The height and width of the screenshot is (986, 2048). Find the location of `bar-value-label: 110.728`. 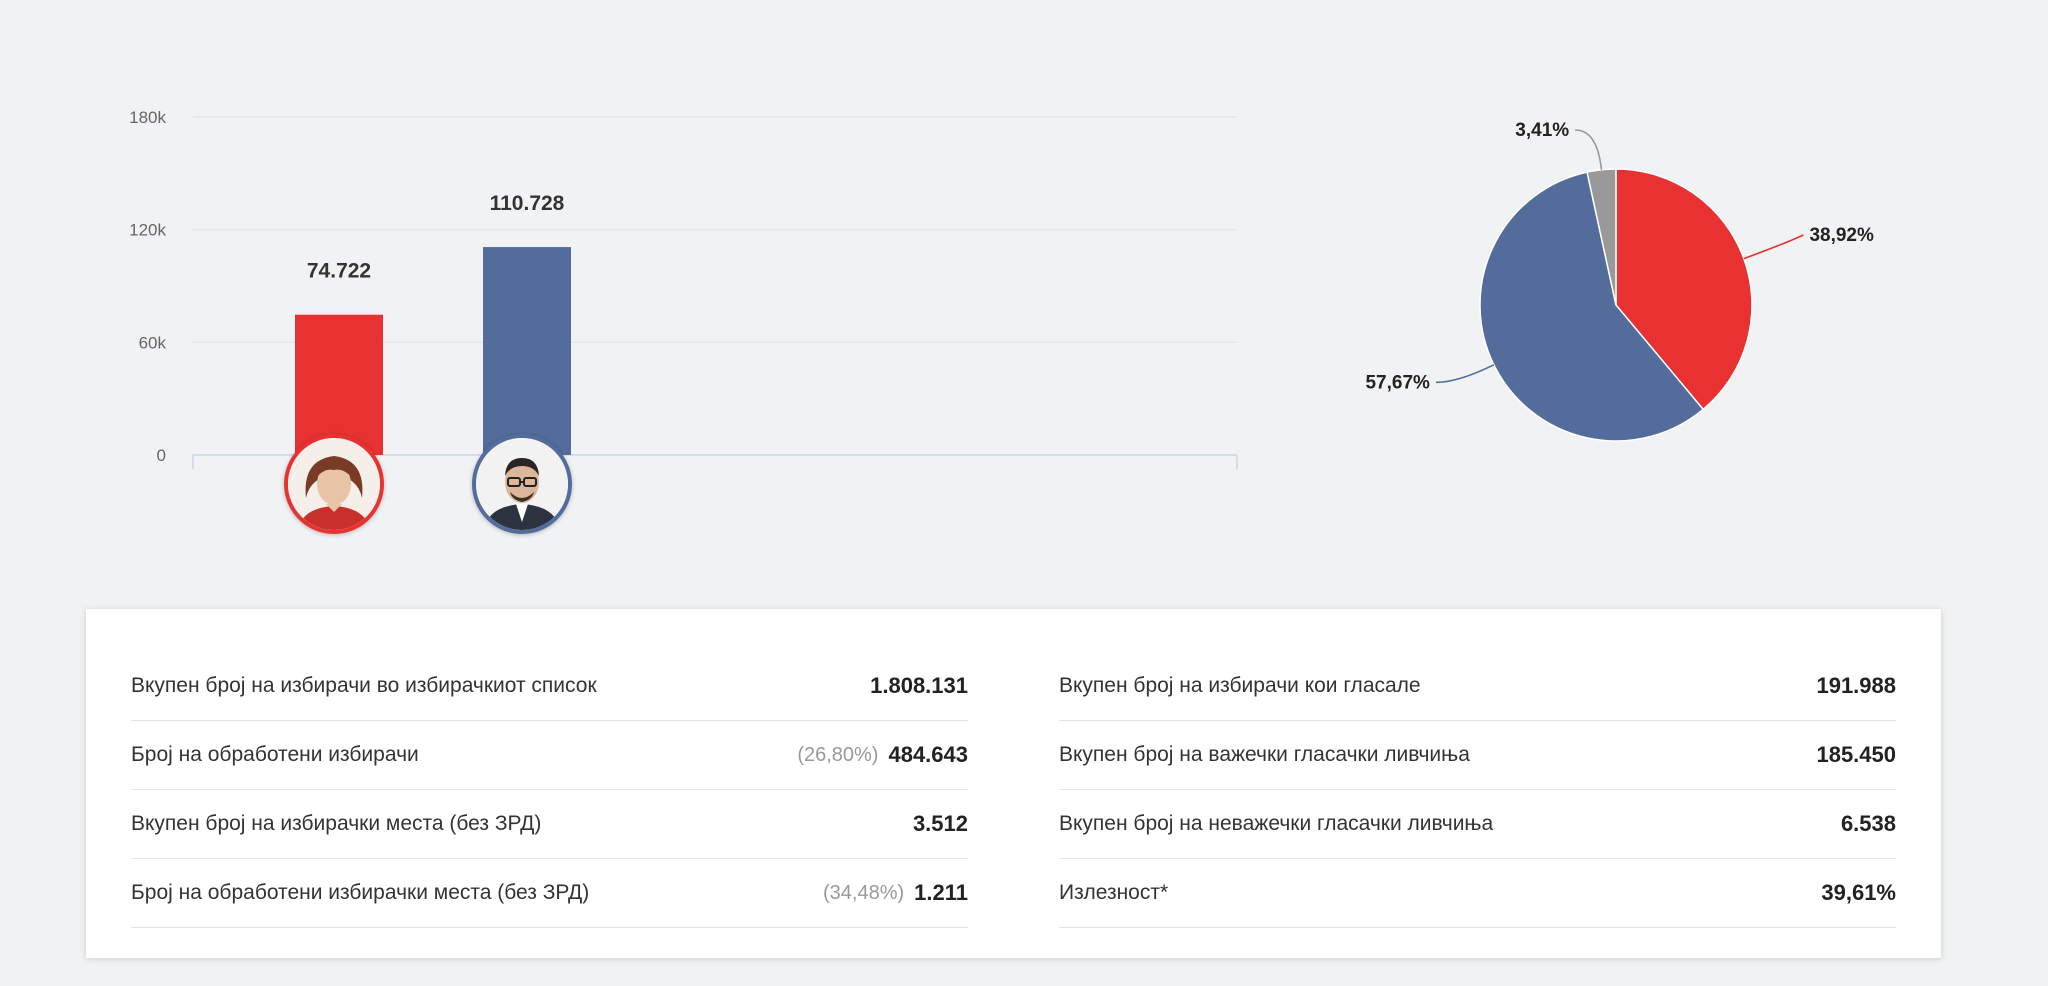

bar-value-label: 110.728 is located at coordinates (527, 203).